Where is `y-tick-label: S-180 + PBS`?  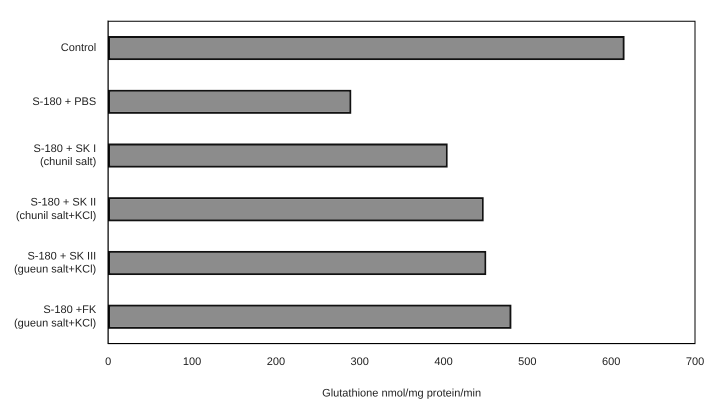 y-tick-label: S-180 + PBS is located at coordinates (64, 102).